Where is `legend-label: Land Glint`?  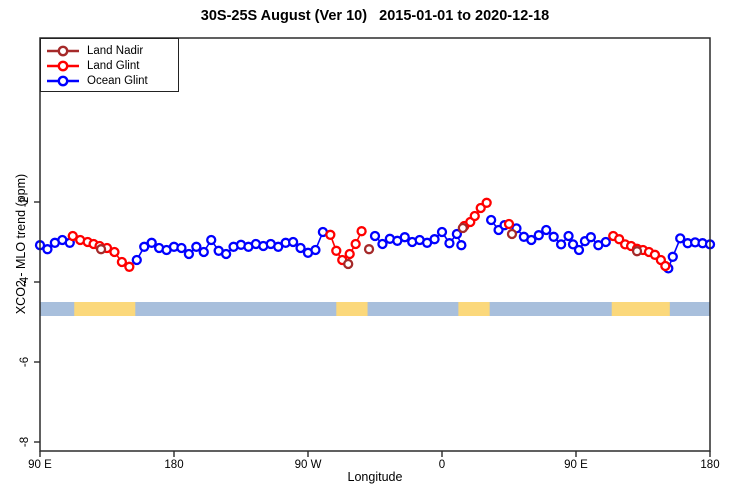 legend-label: Land Glint is located at coordinates (113, 65).